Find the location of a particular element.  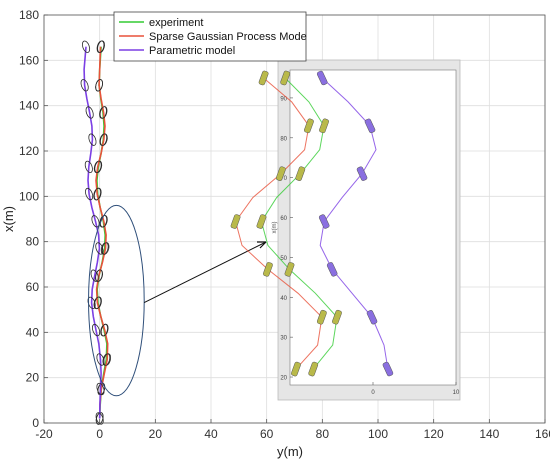

x-tick-label: 160 is located at coordinates (542, 434).